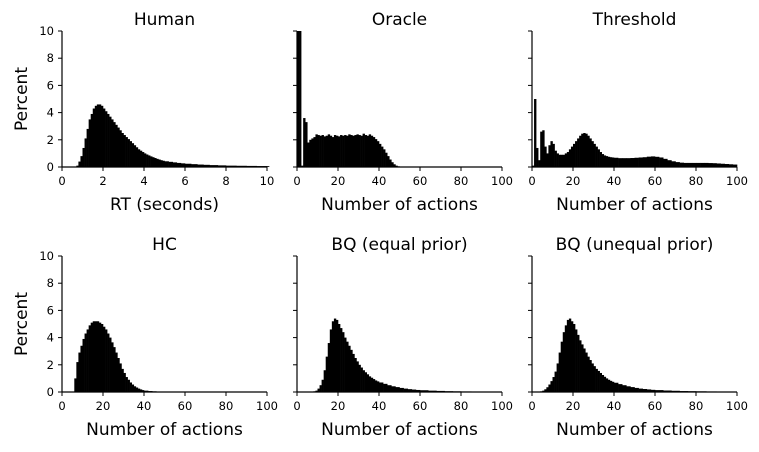  Describe the element at coordinates (531, 181) in the screenshot. I see `x-tick-label: 0` at that location.